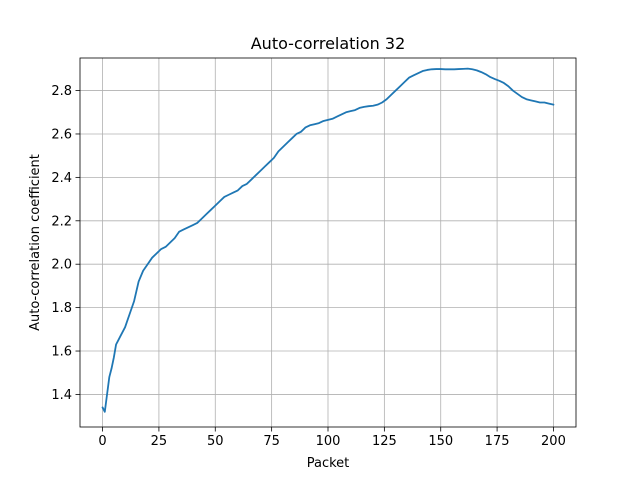 Image resolution: width=640 pixels, height=480 pixels. I want to click on chart-title: Auto-correlation 32, so click(328, 43).